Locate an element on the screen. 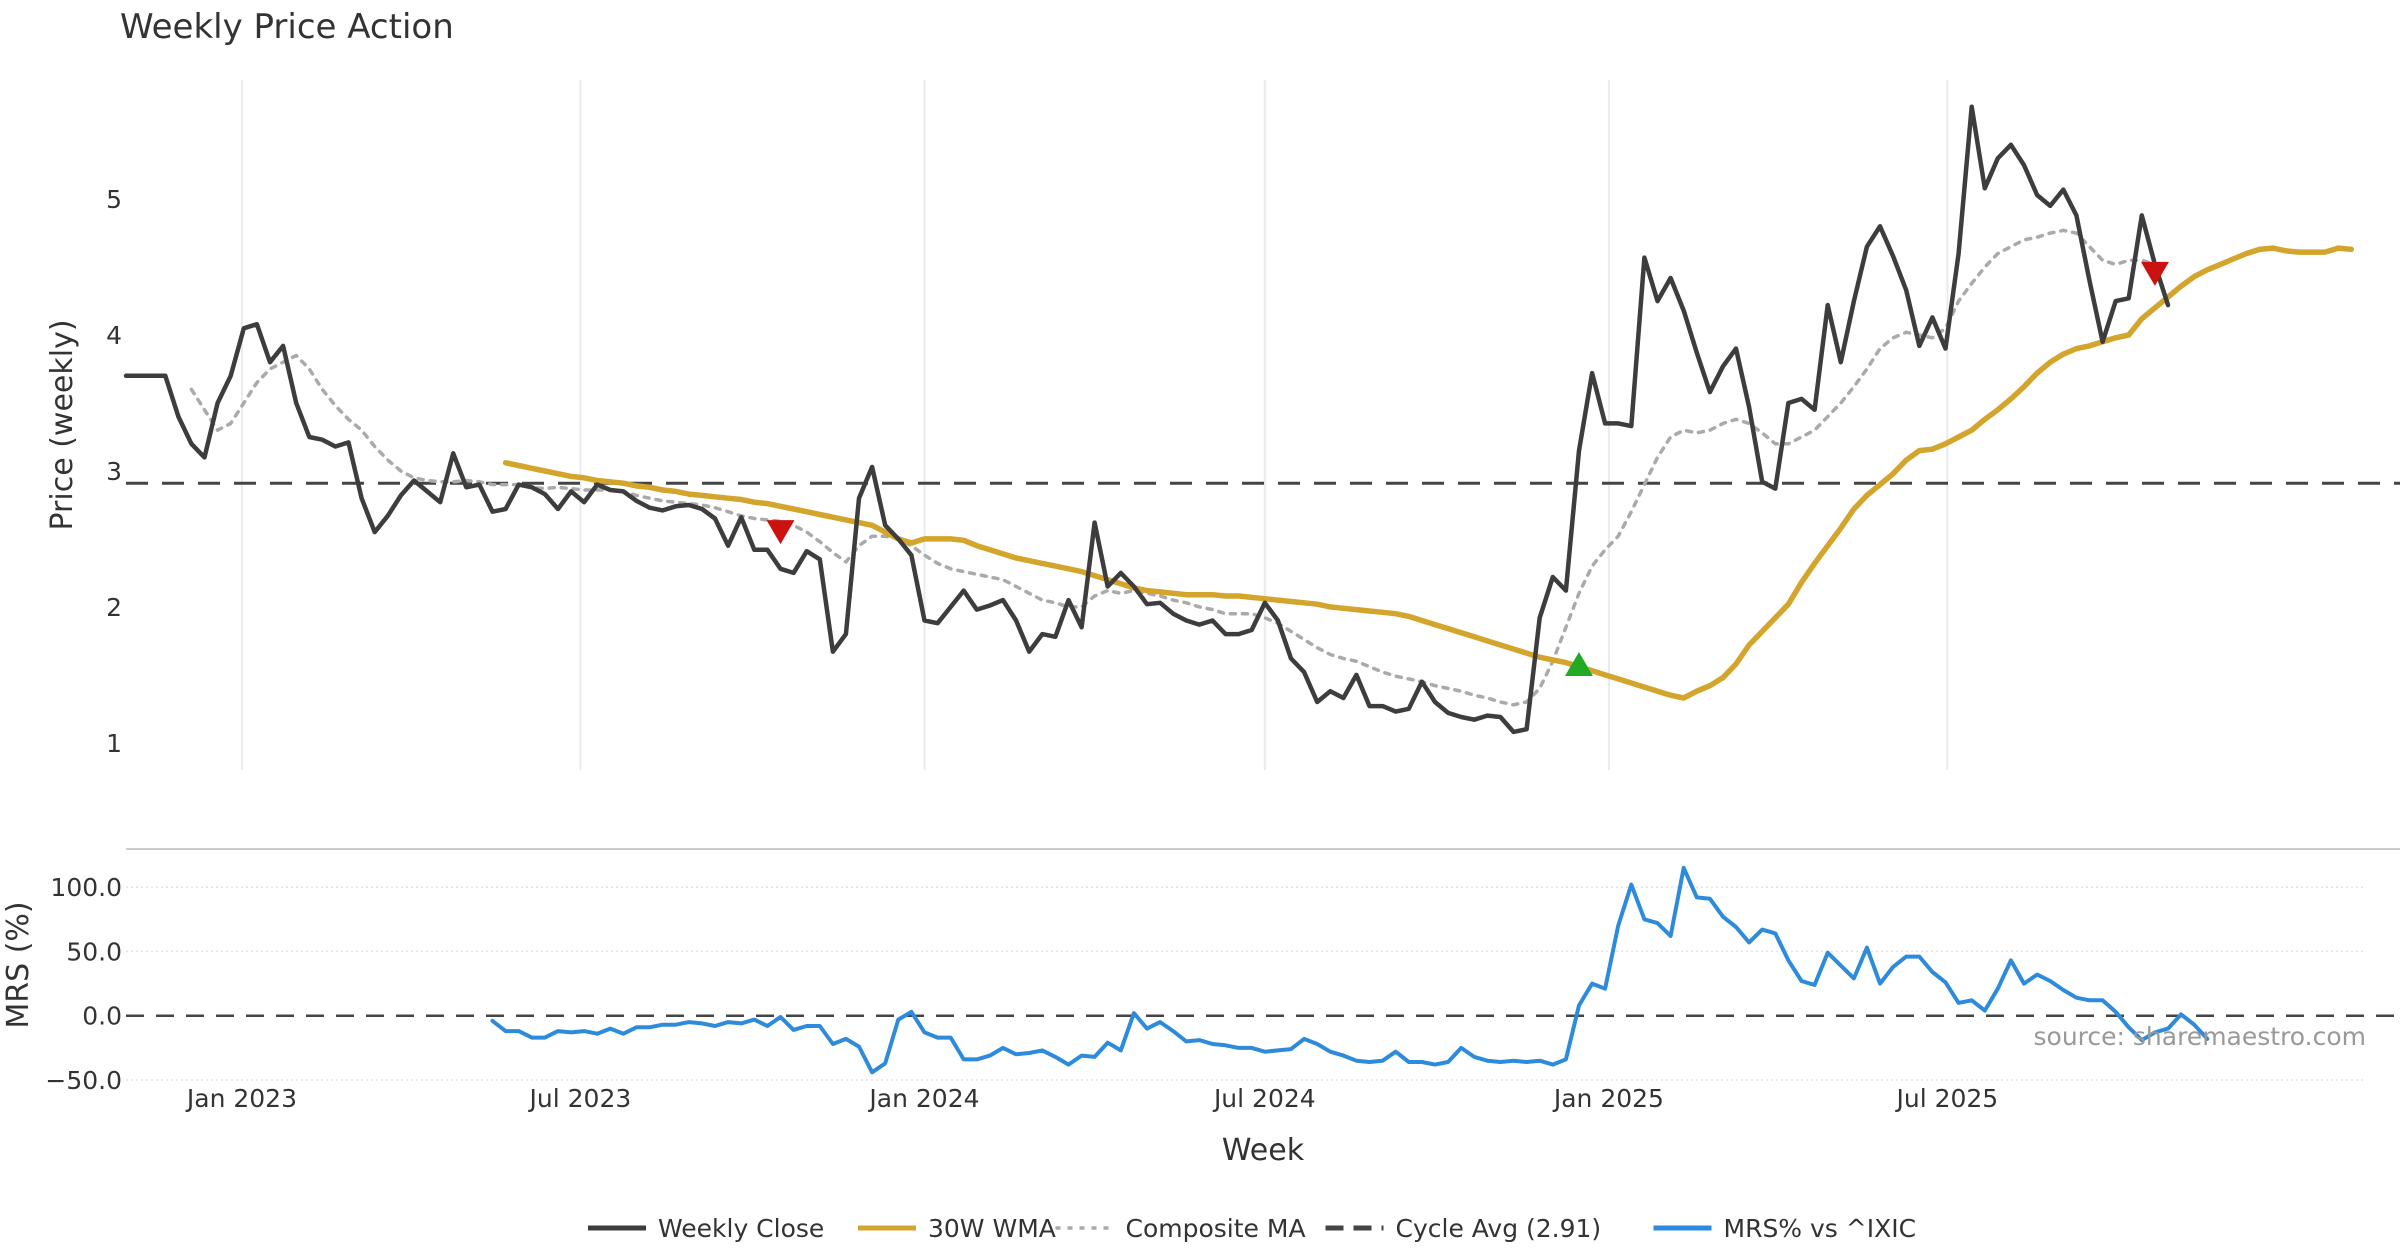 The width and height of the screenshot is (2400, 1260). x-tick-label: Jan 2024 is located at coordinates (923, 1098).